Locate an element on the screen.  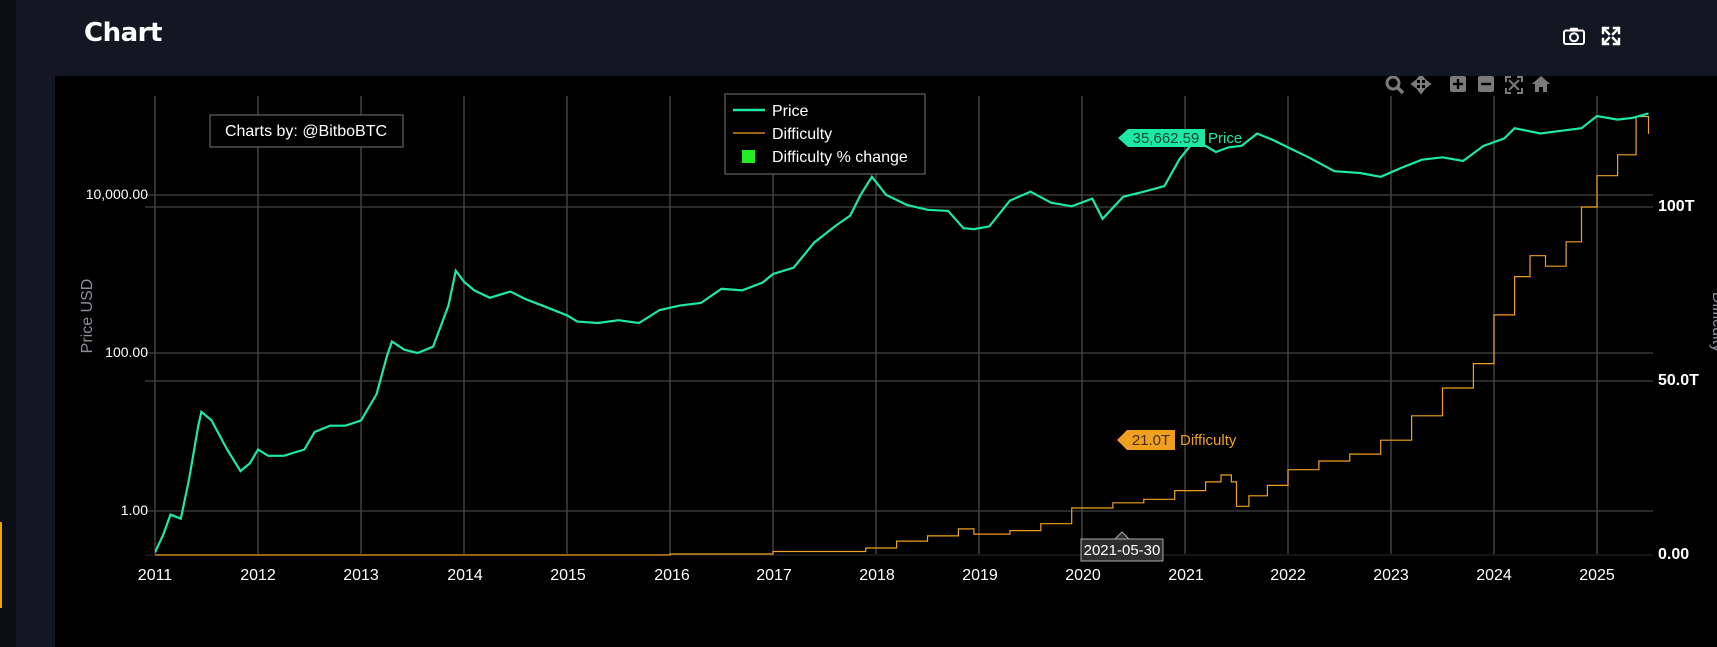
x-tick-label: 2023 is located at coordinates (1391, 575).